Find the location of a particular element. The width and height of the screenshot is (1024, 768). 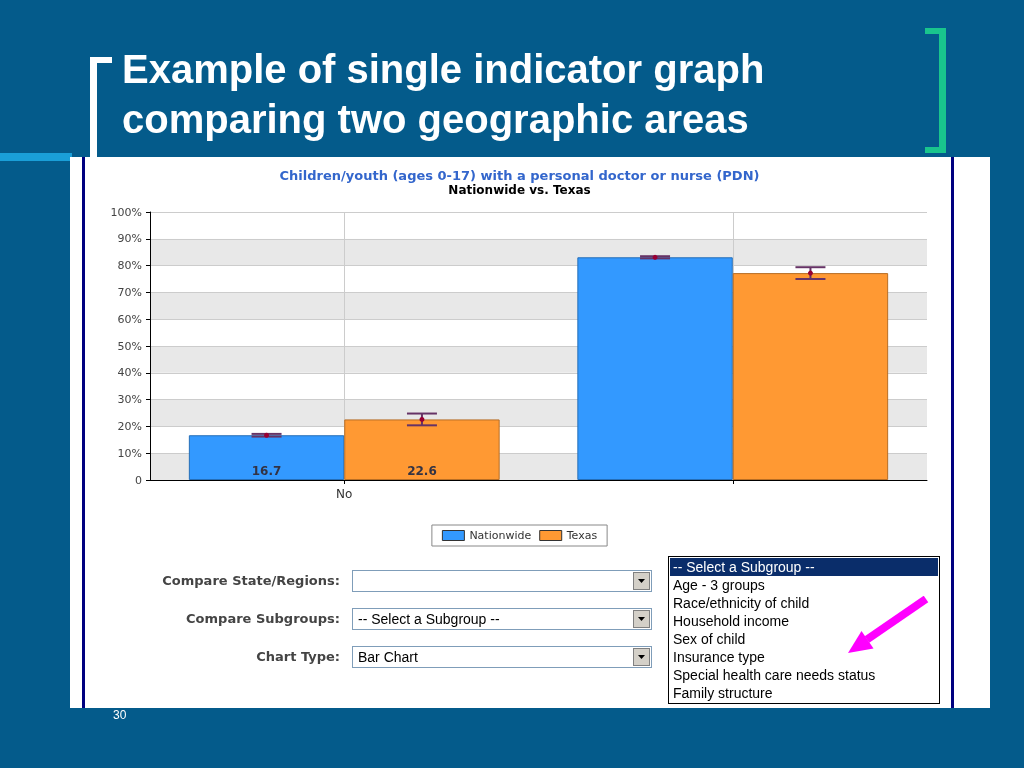

legend-label: Texas is located at coordinates (581, 535).